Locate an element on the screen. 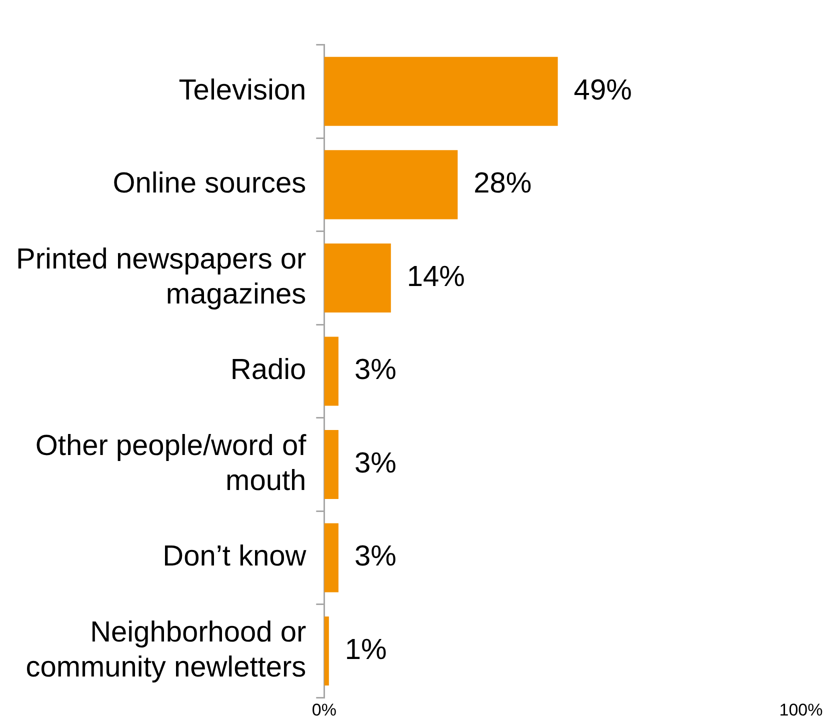  data-label: 49% is located at coordinates (603, 90).